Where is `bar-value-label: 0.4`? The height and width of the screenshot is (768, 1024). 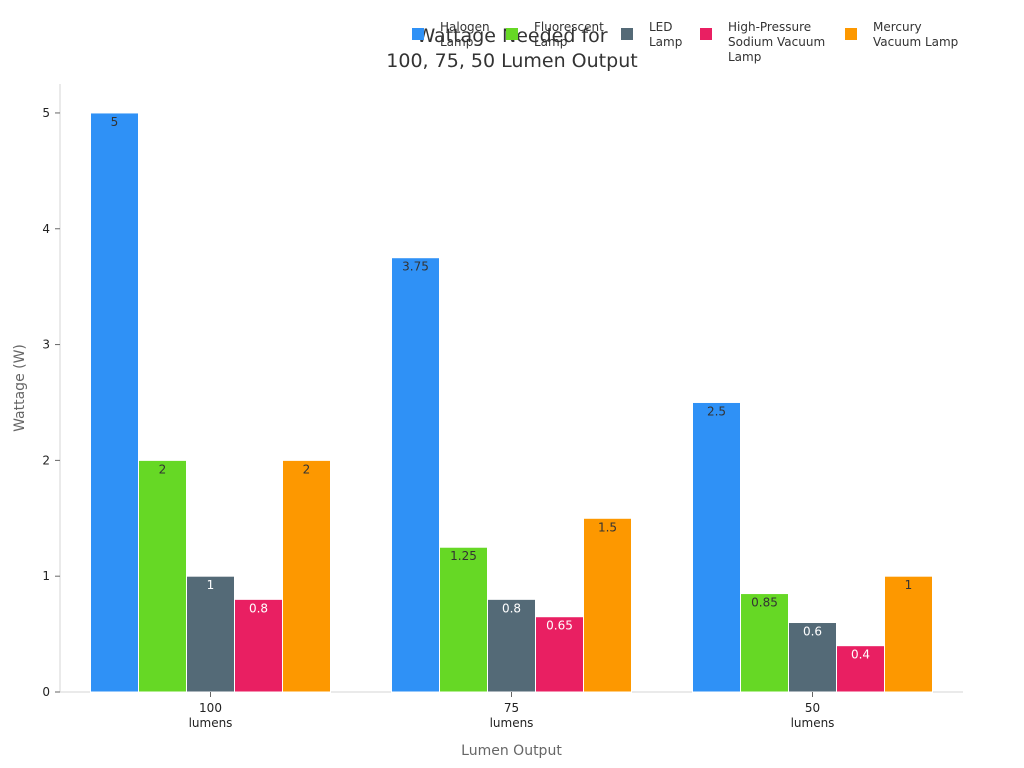
bar-value-label: 0.4 is located at coordinates (860, 655).